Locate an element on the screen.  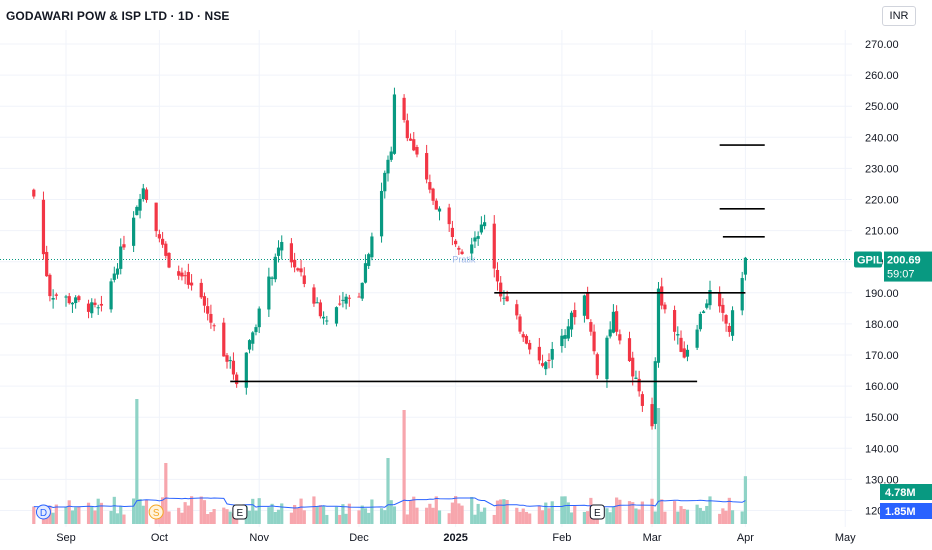
y-tick-label: 210.00 is located at coordinates (882, 232).